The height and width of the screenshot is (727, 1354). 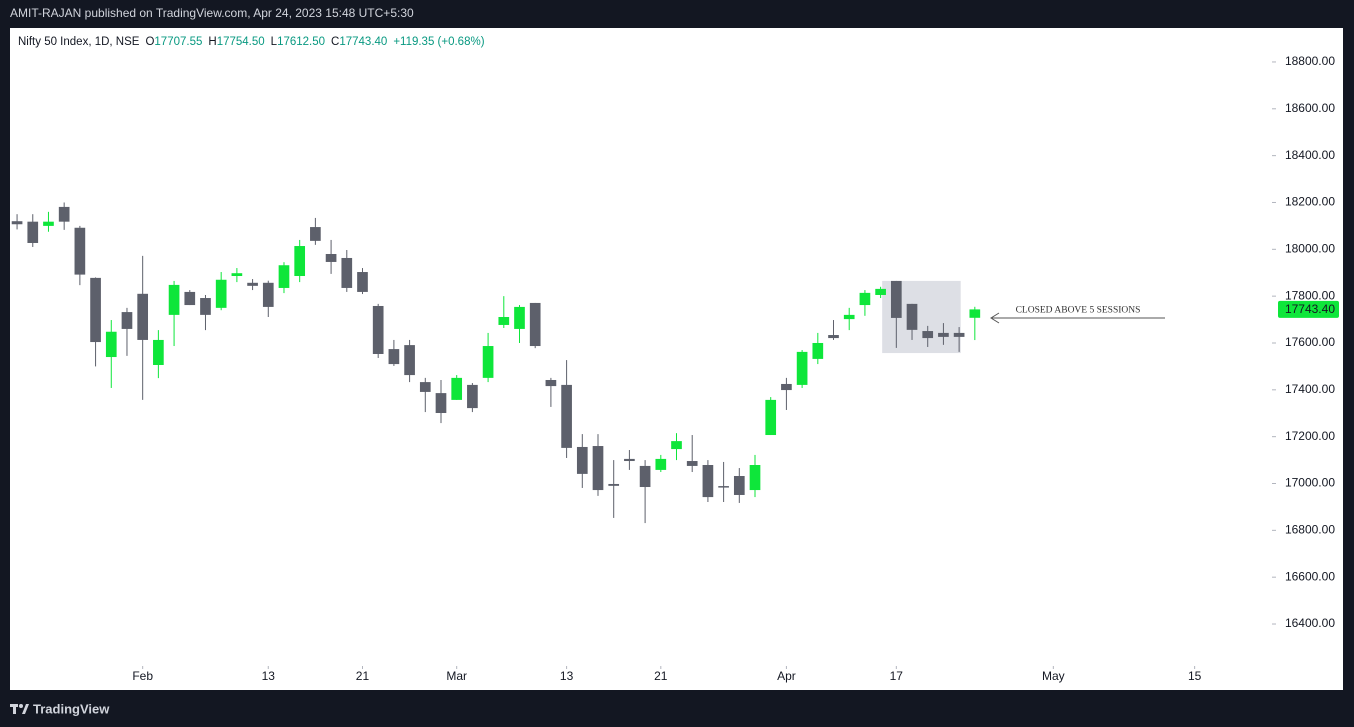 I want to click on legend-value: 17707.55, so click(x=178, y=42).